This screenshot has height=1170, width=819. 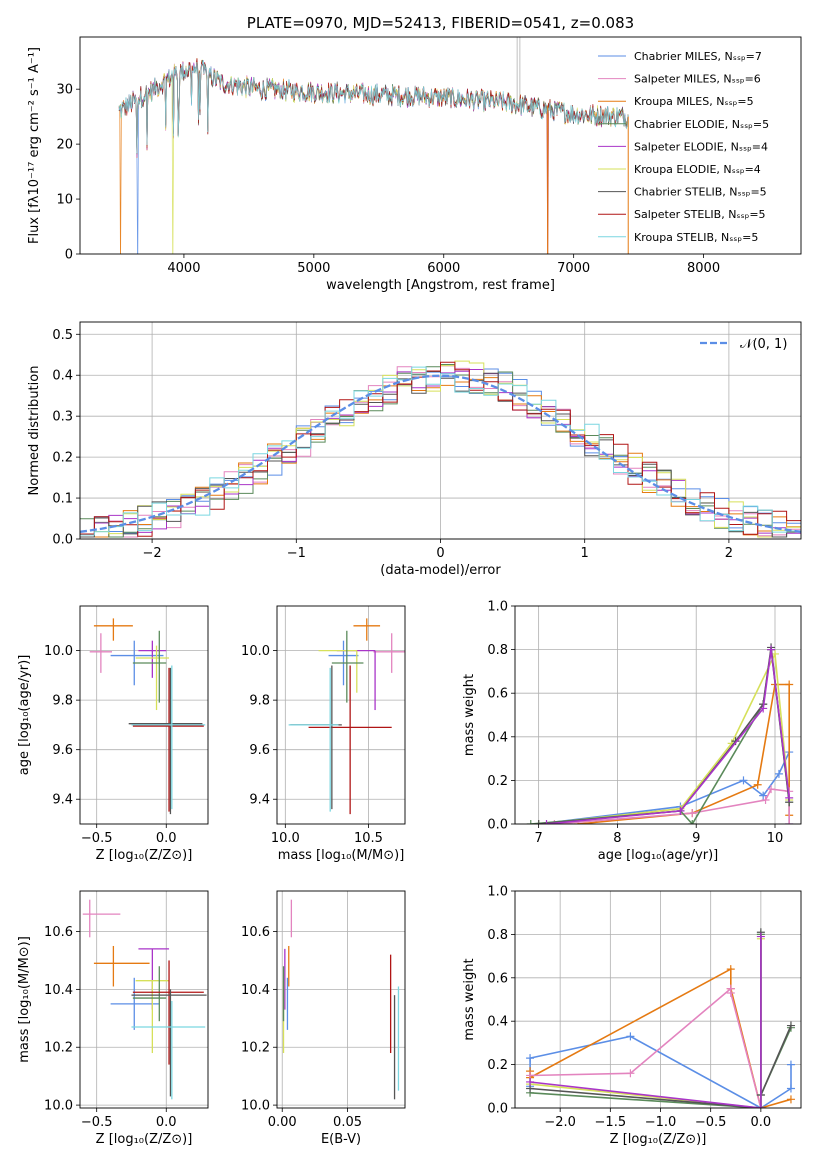 I want to click on x-tick-label: 6000, so click(x=443, y=268).